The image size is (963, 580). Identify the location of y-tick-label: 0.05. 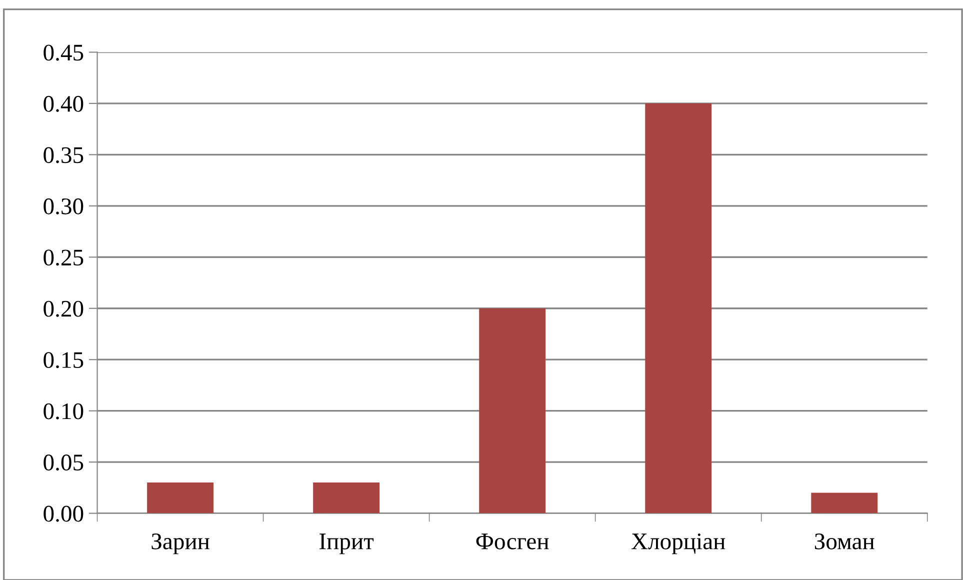
(64, 462).